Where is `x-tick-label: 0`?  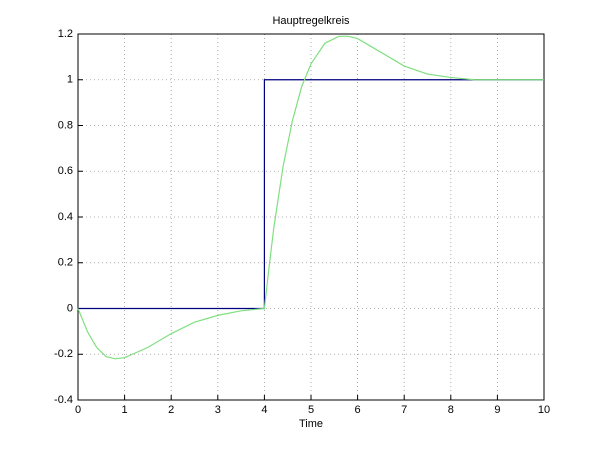 x-tick-label: 0 is located at coordinates (78, 410).